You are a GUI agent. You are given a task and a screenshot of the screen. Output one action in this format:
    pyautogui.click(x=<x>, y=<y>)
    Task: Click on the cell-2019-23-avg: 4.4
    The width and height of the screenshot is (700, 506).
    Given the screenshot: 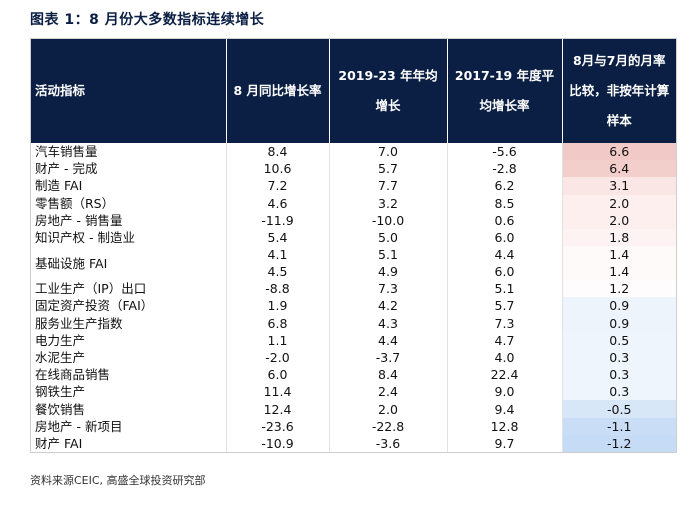 What is the action you would take?
    pyautogui.click(x=388, y=340)
    